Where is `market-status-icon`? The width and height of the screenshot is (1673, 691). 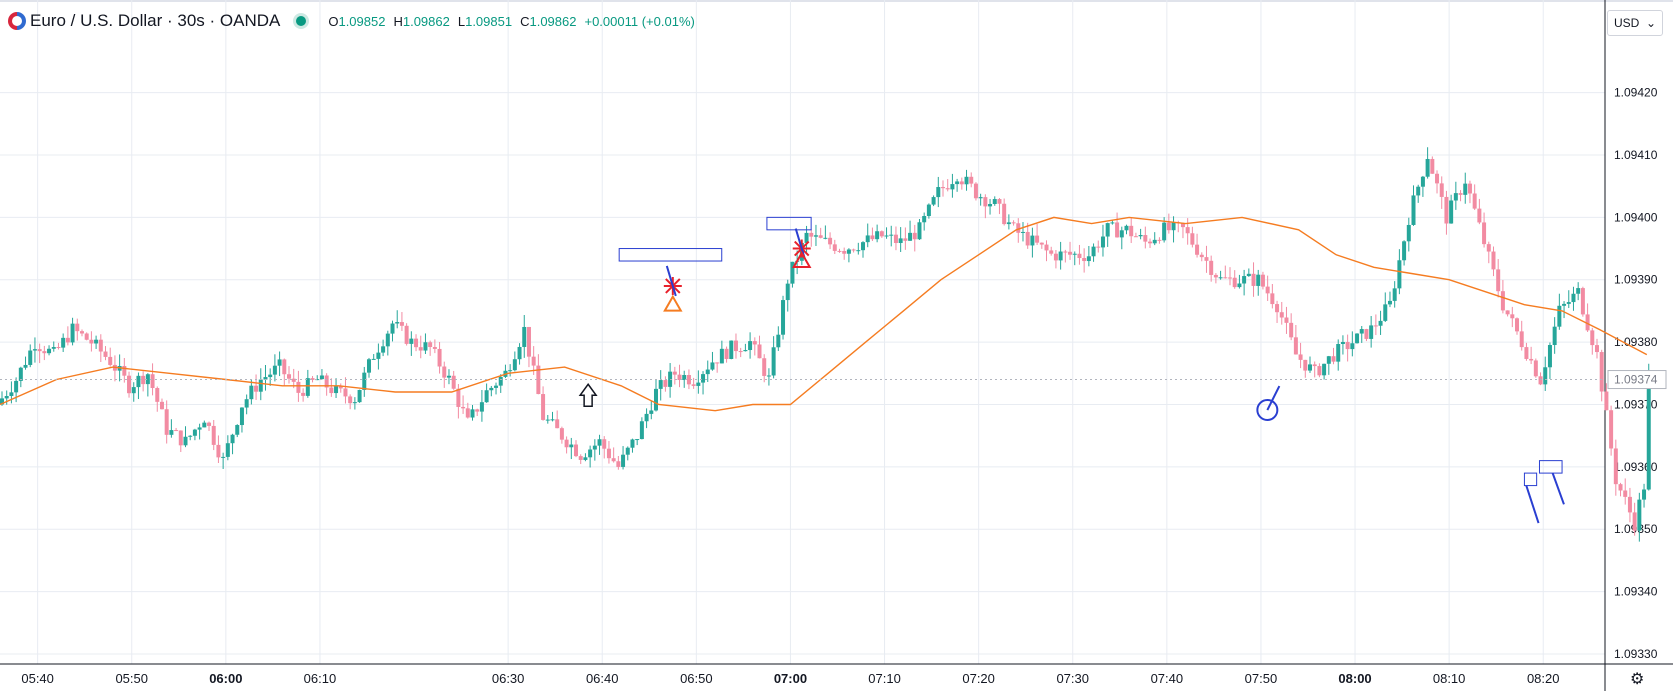
market-status-icon is located at coordinates (301, 21).